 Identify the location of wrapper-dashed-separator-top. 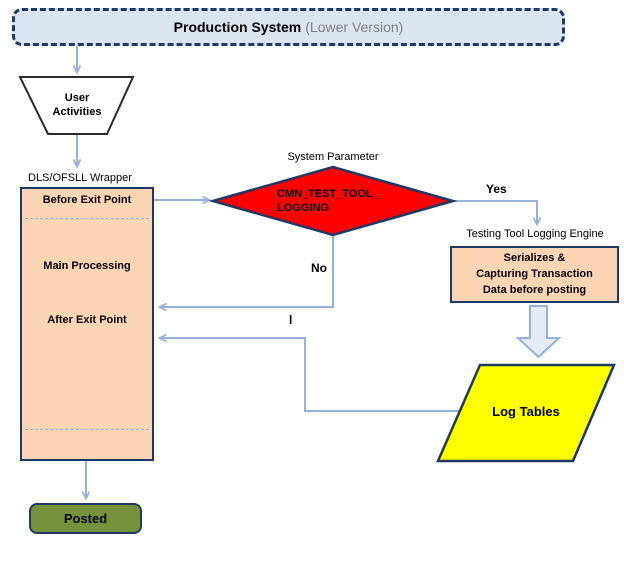
(87, 218).